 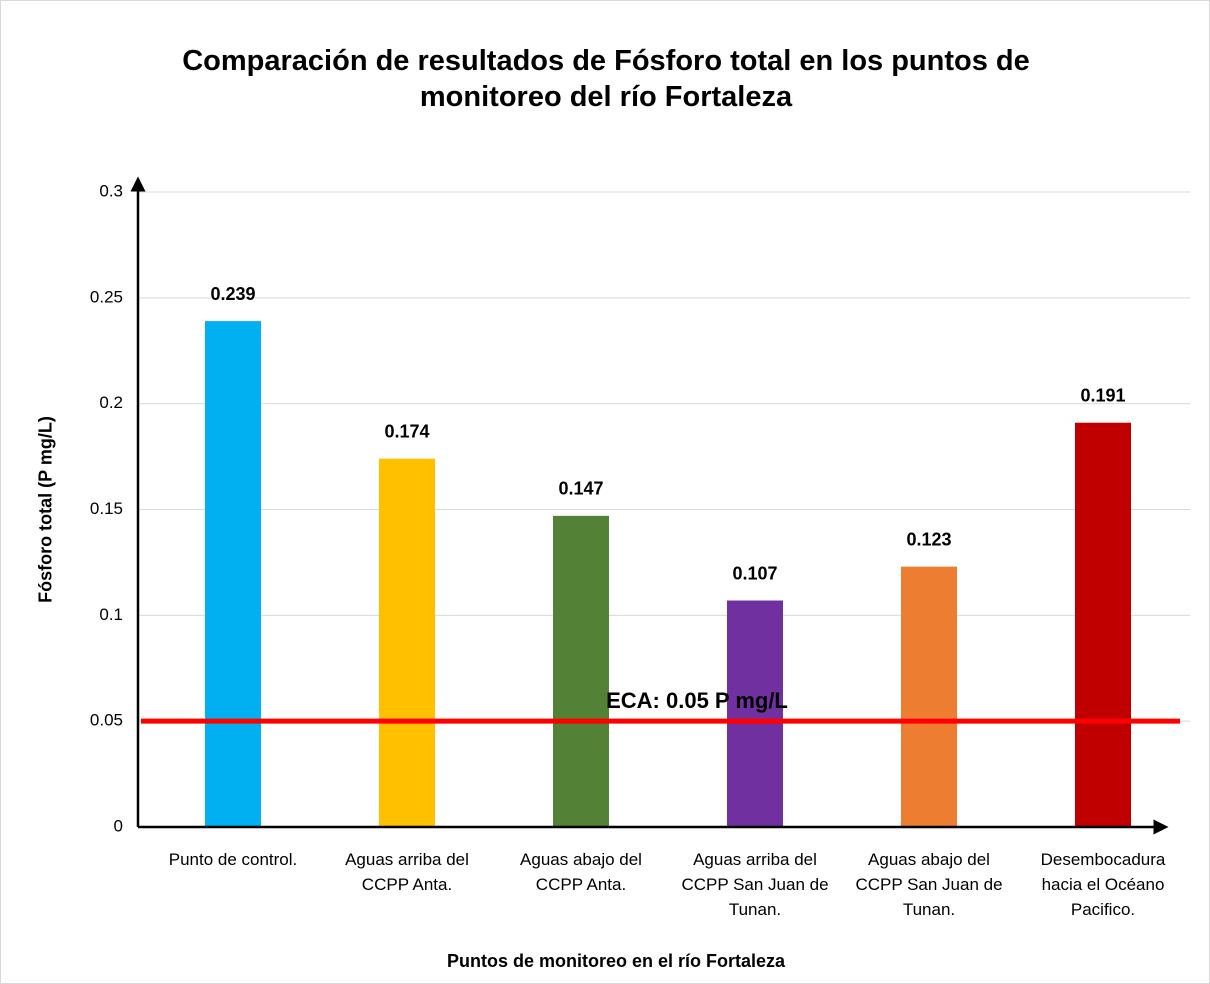 What do you see at coordinates (106, 508) in the screenshot?
I see `y-tick-label: 0.15` at bounding box center [106, 508].